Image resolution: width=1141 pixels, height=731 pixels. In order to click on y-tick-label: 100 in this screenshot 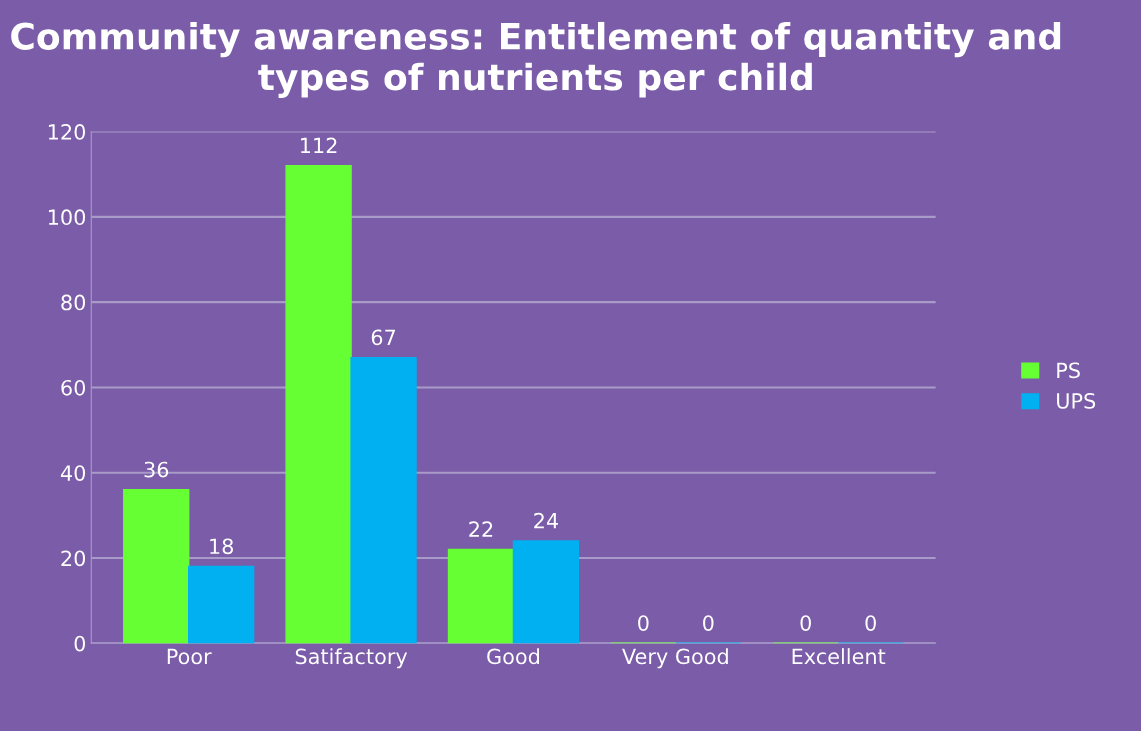, I will do `click(67, 217)`.